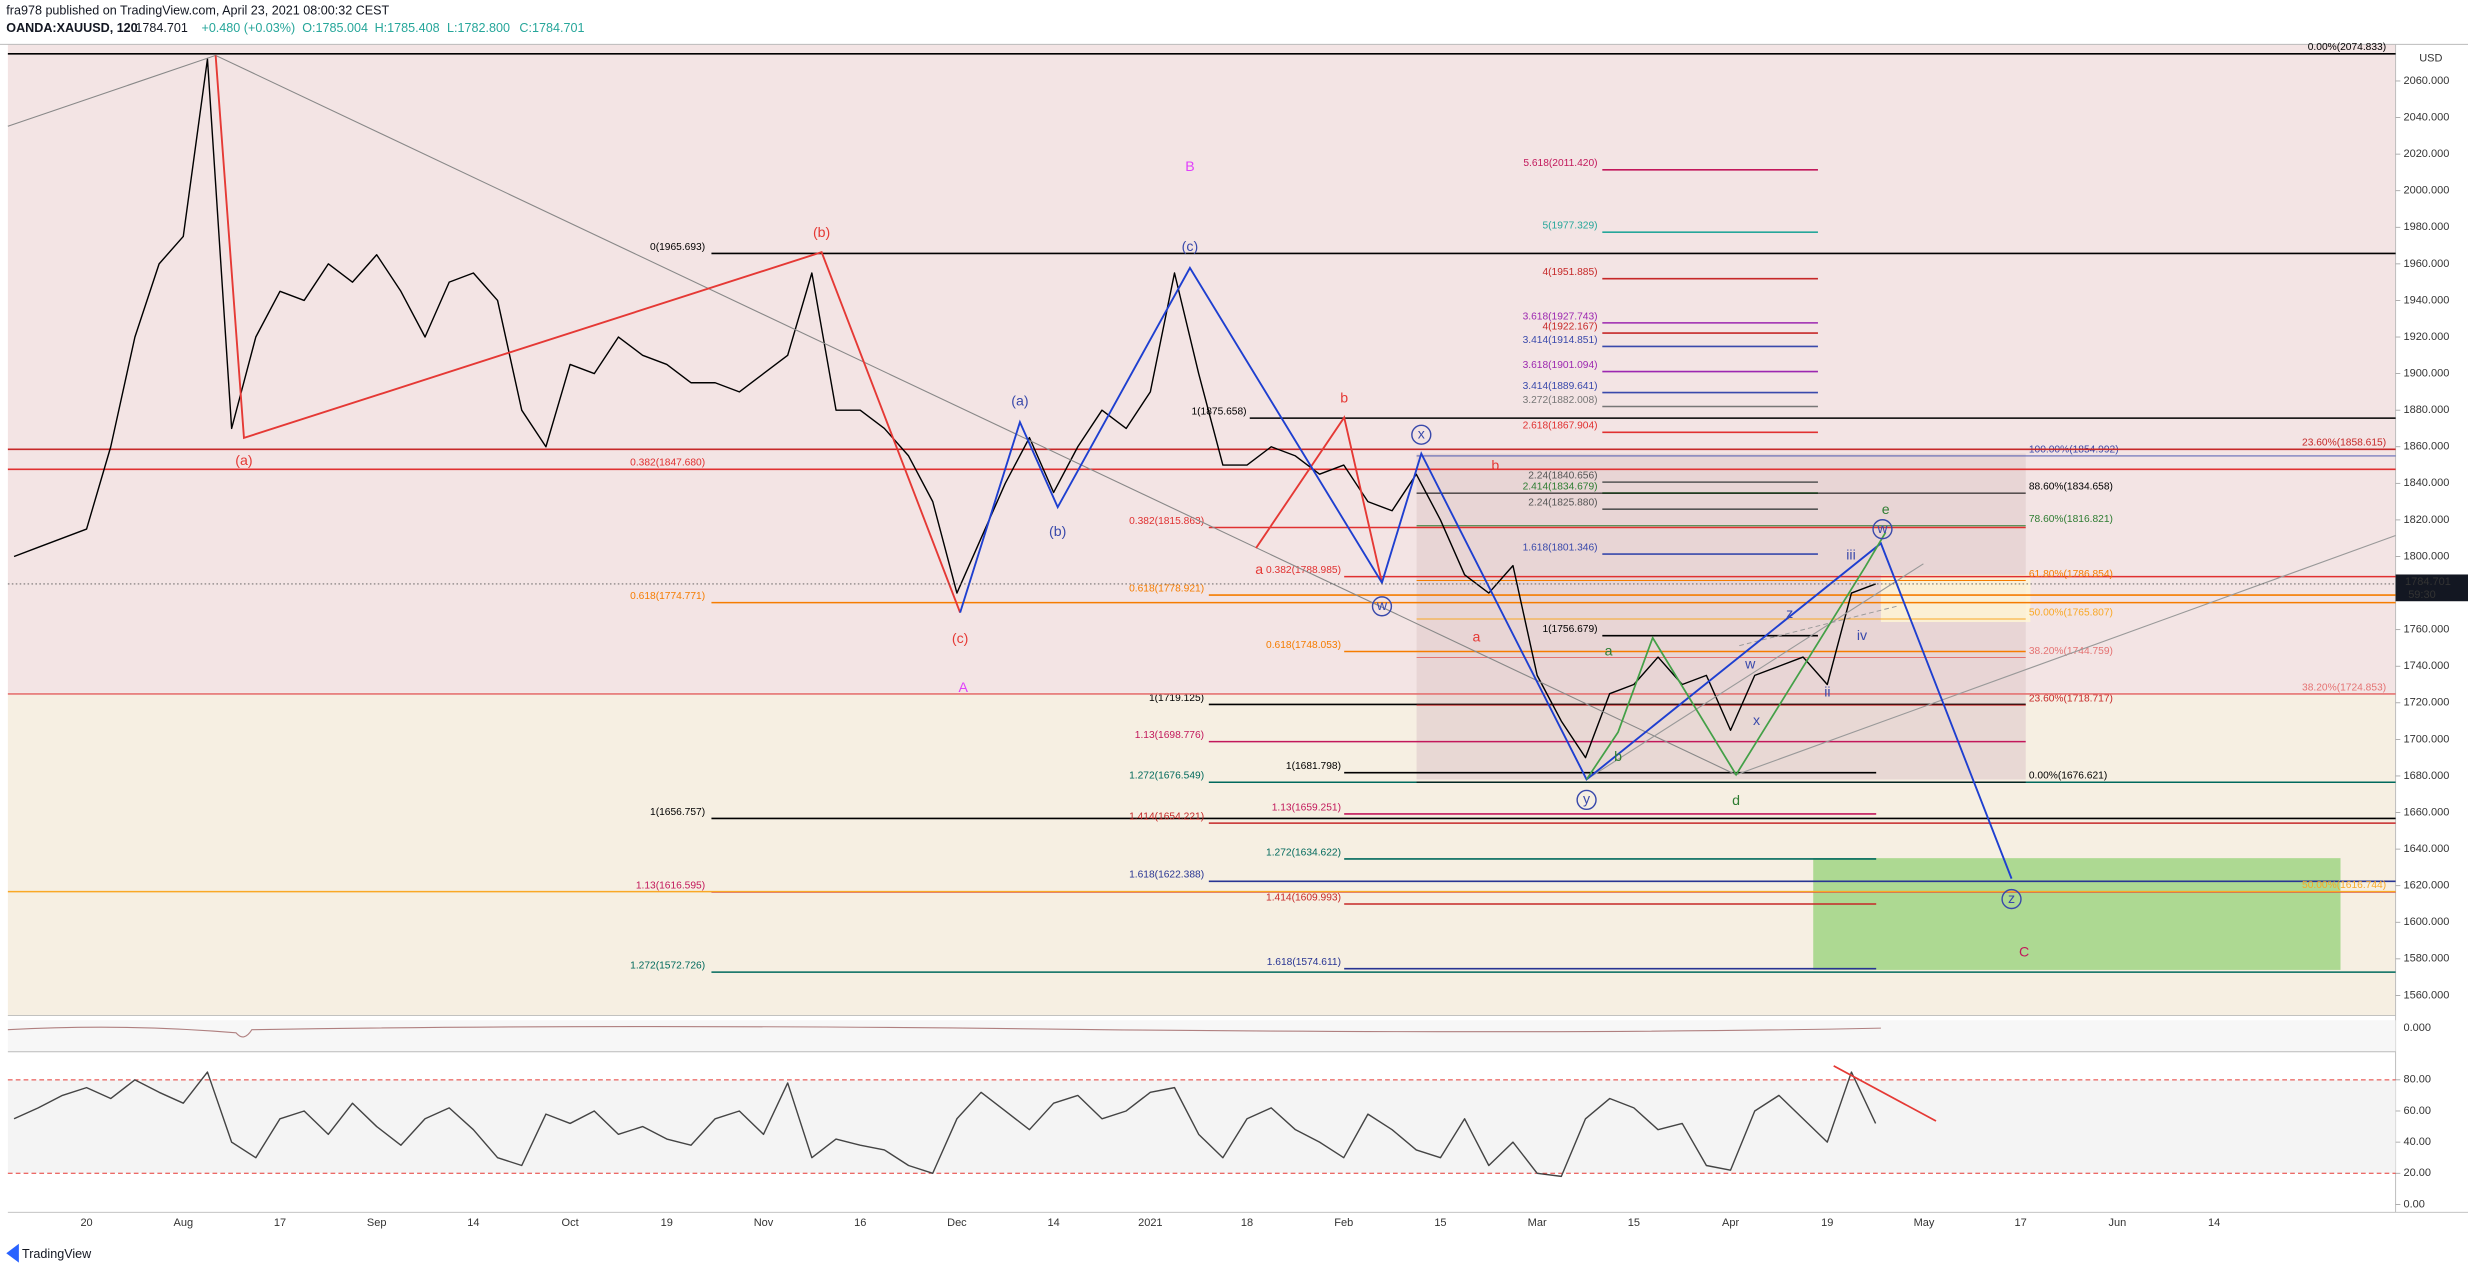  I want to click on fib-label: 0.618(1748.053), so click(1303, 645).